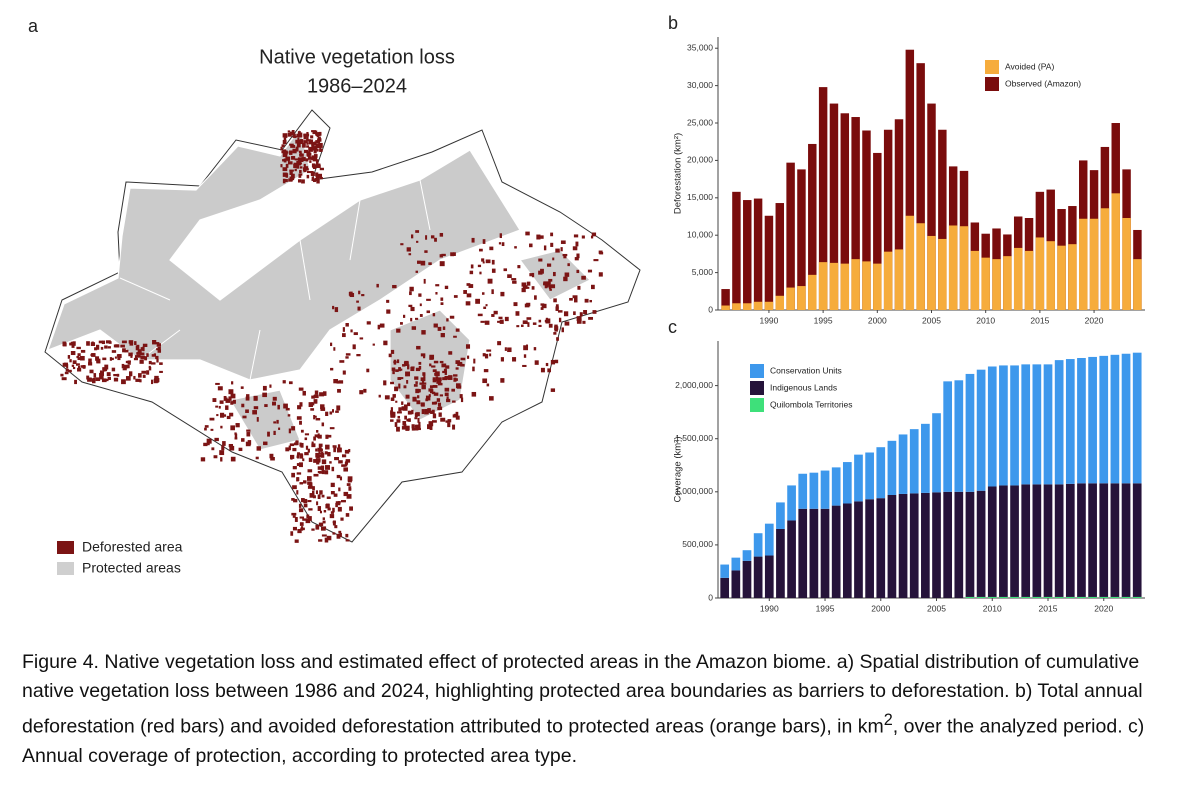 The width and height of the screenshot is (1177, 802). I want to click on x-tick-label: 1995, so click(825, 608).